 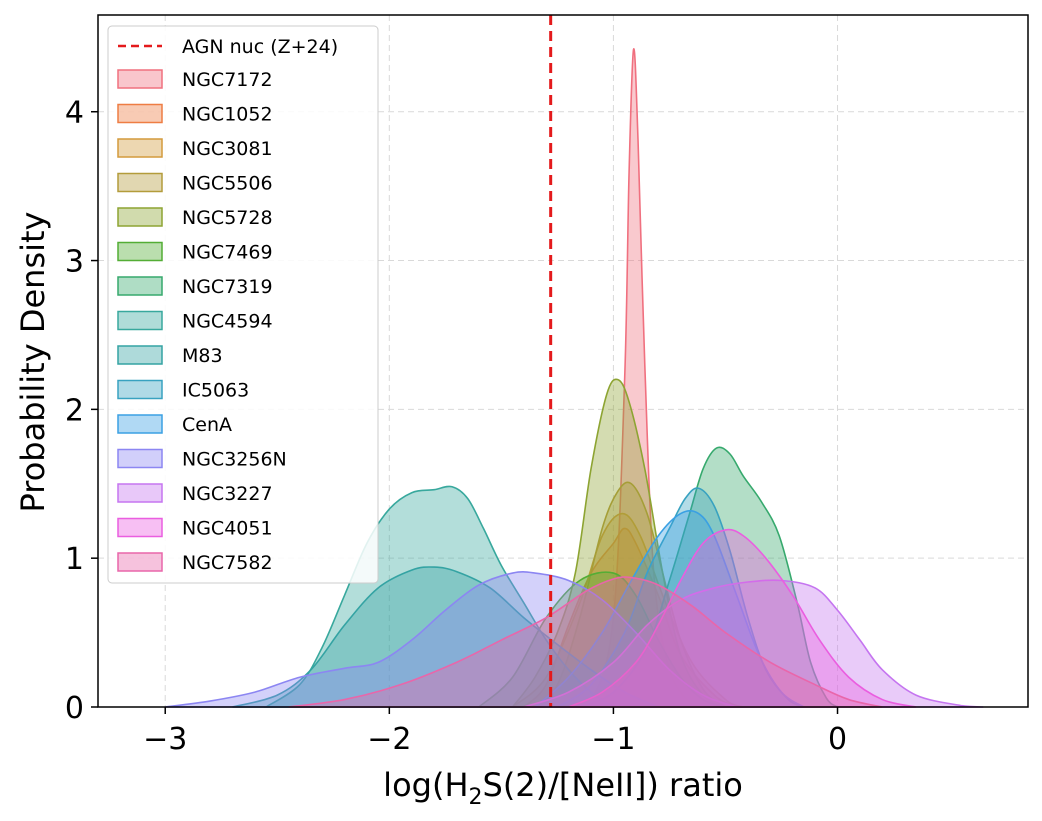 I want to click on y-tick-label-2: 2, so click(x=74, y=410).